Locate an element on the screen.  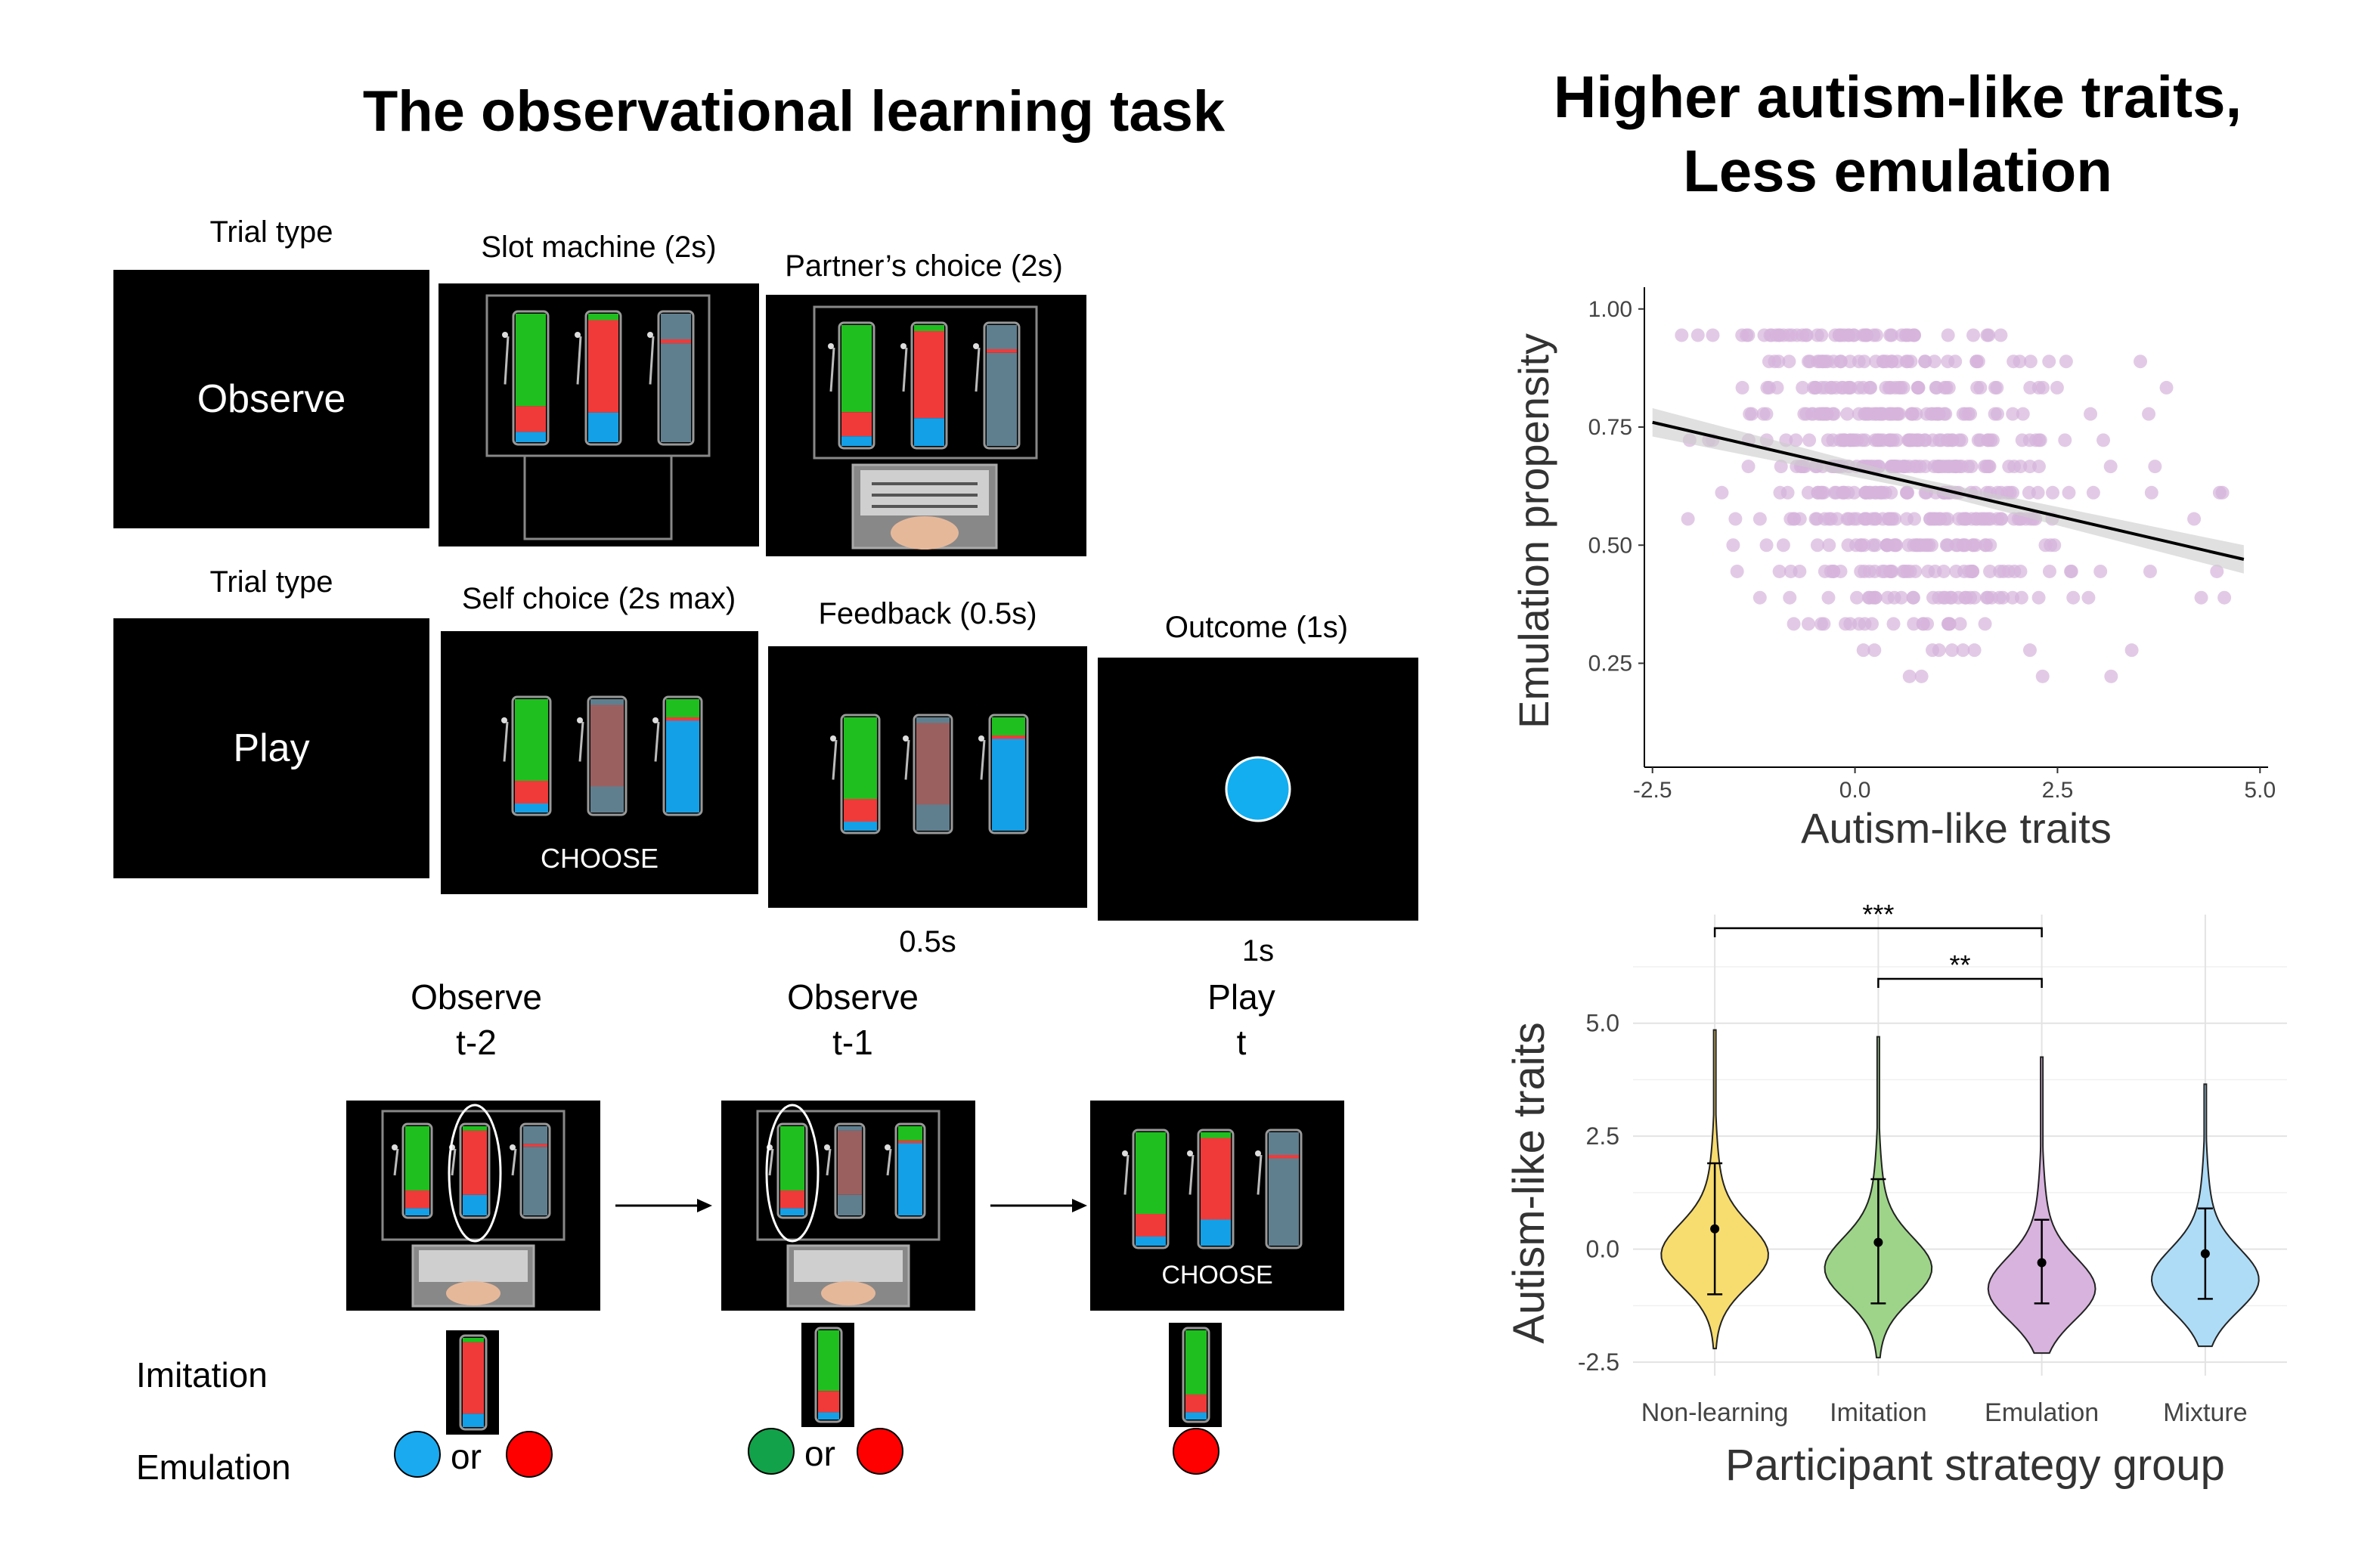
partner-choice-graphic is located at coordinates (925, 427).